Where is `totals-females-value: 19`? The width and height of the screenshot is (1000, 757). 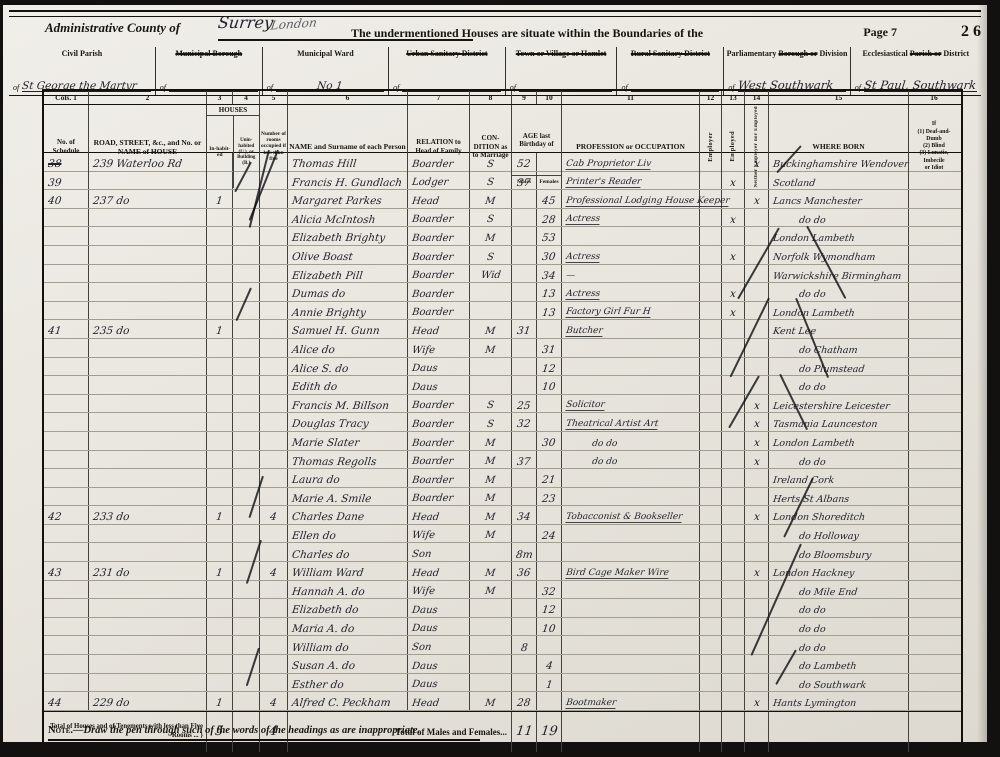
totals-females-value: 19 is located at coordinates (549, 731).